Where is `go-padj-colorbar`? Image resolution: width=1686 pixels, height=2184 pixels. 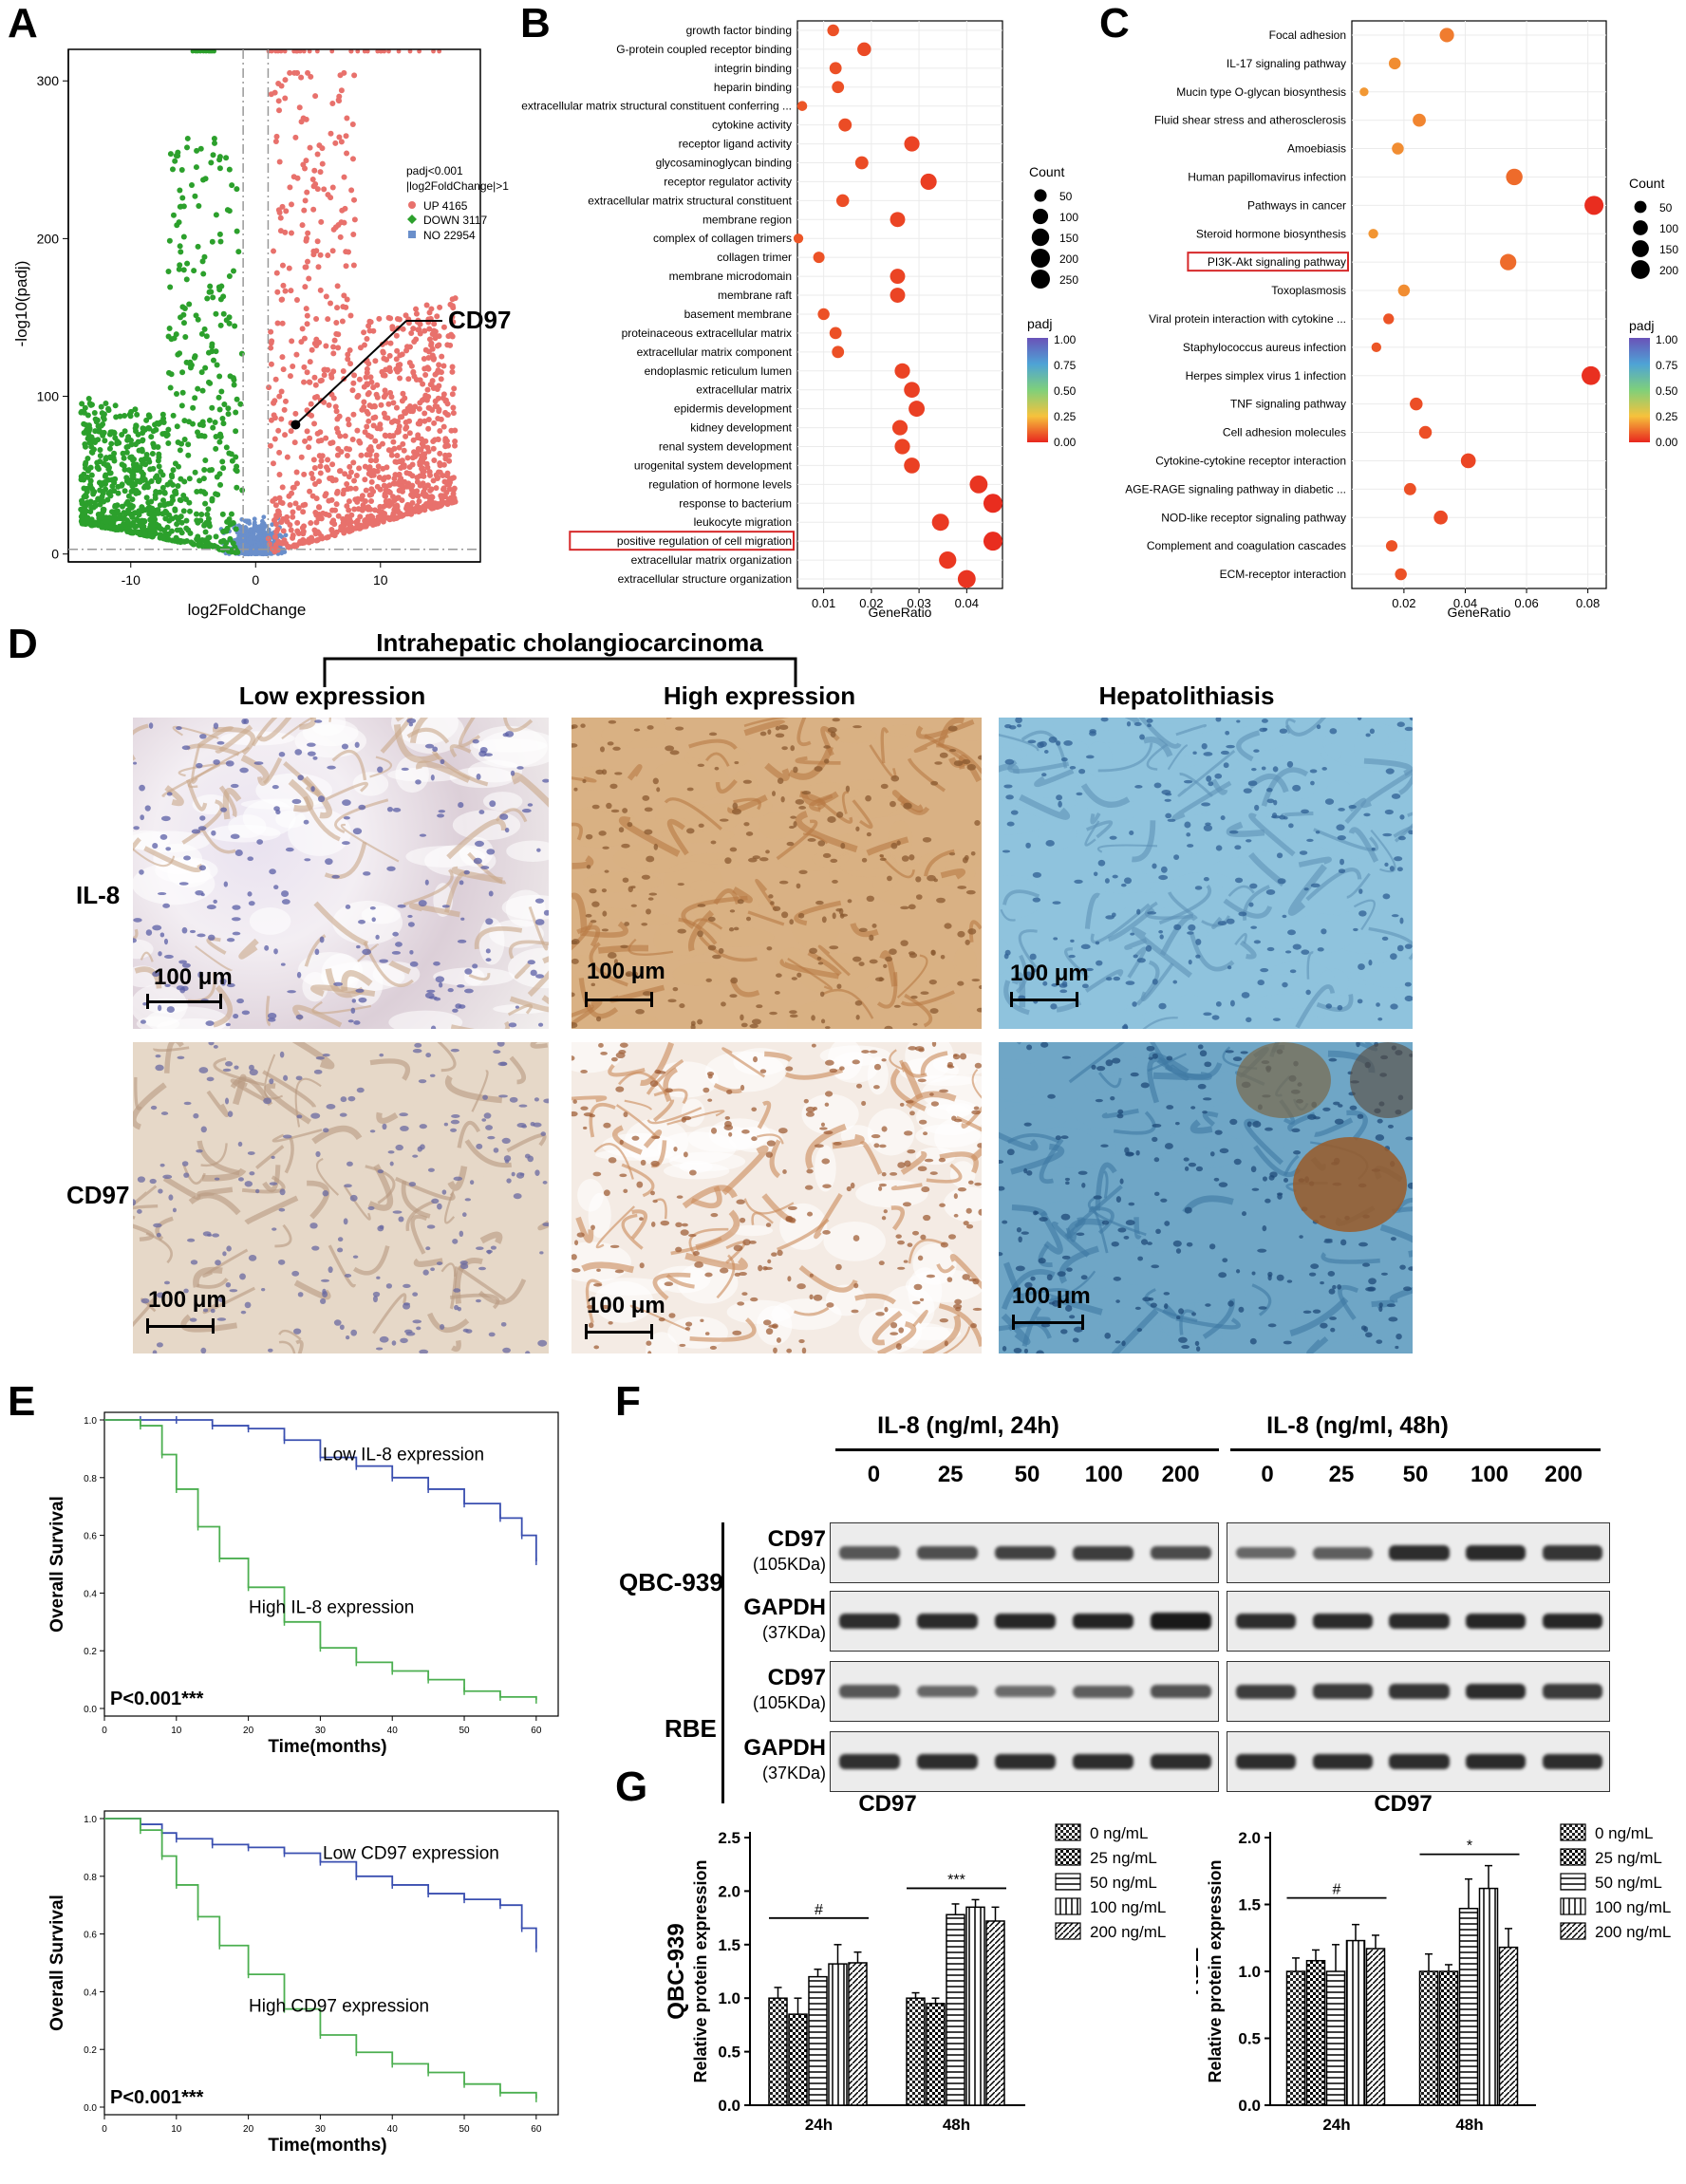
go-padj-colorbar is located at coordinates (1037, 390).